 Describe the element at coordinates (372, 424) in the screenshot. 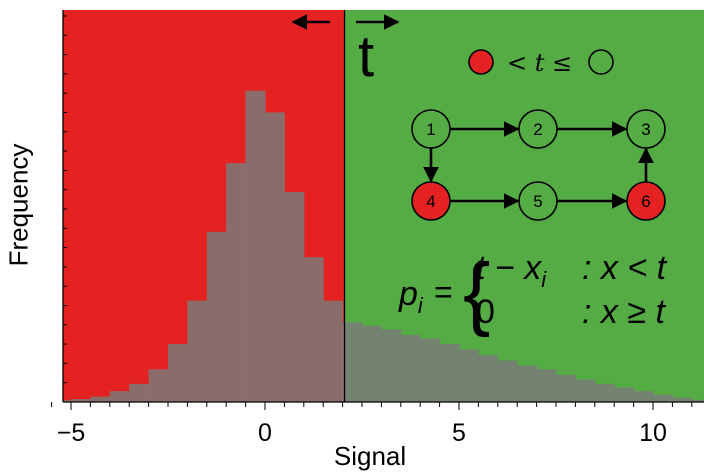

I see `x-axis-ticks: −5 0 5 10` at that location.